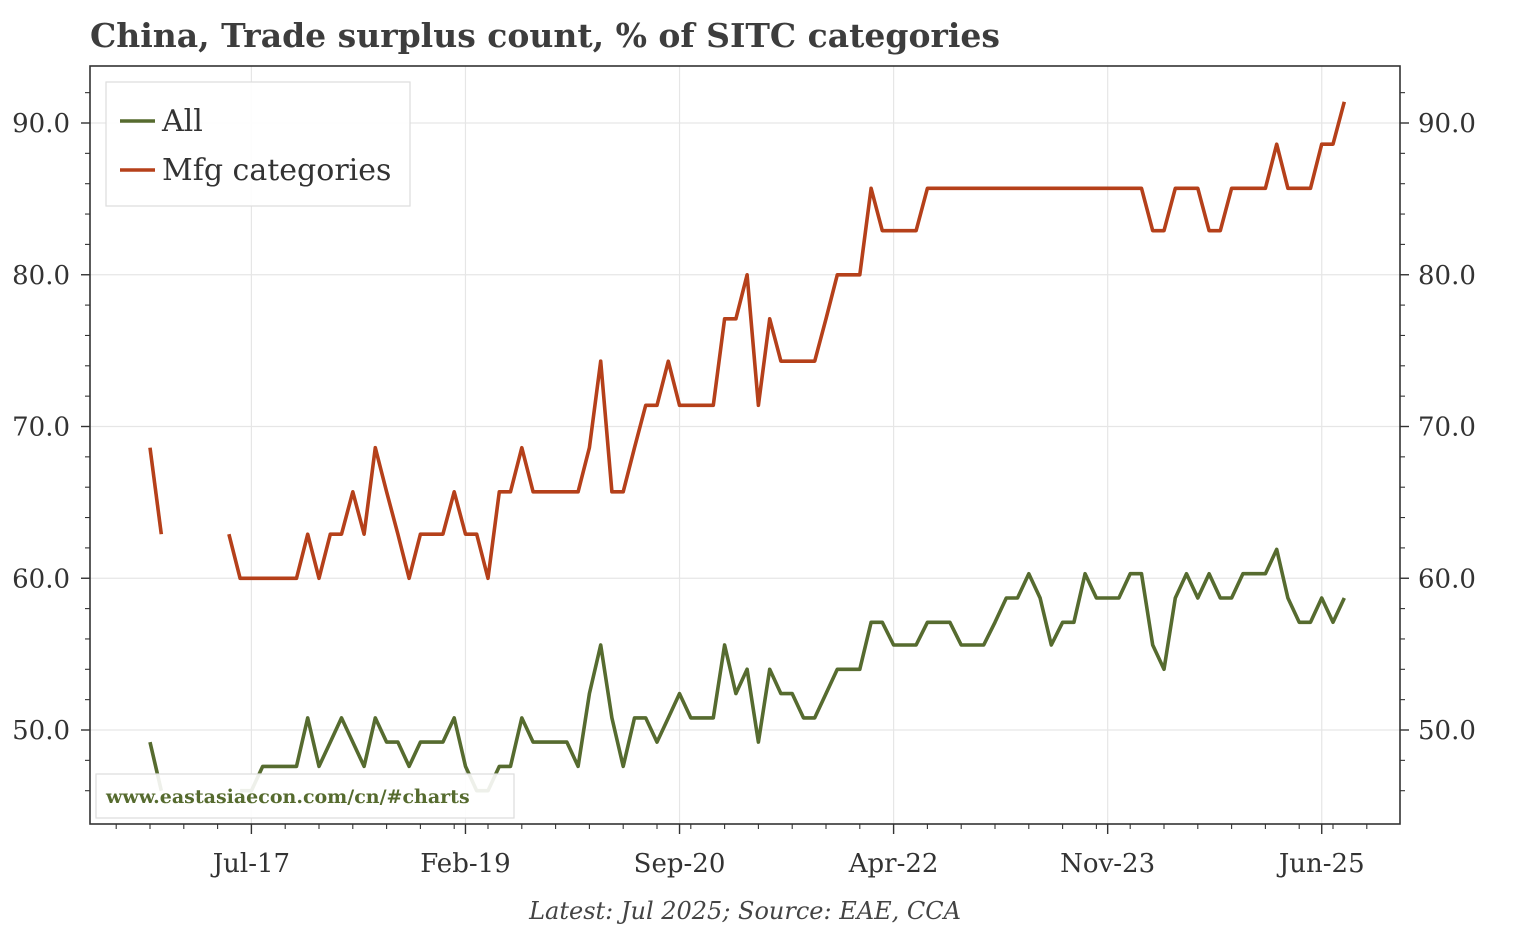 This screenshot has height=930, width=1534. Describe the element at coordinates (41, 276) in the screenshot. I see `y-tick-label-left: 80.0` at that location.